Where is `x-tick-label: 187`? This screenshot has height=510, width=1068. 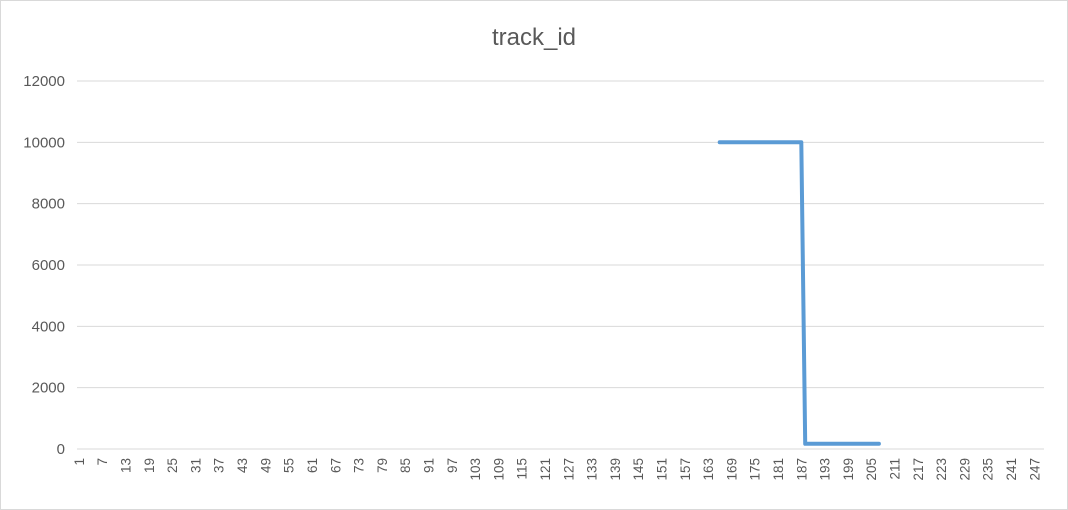
x-tick-label: 187 is located at coordinates (801, 469).